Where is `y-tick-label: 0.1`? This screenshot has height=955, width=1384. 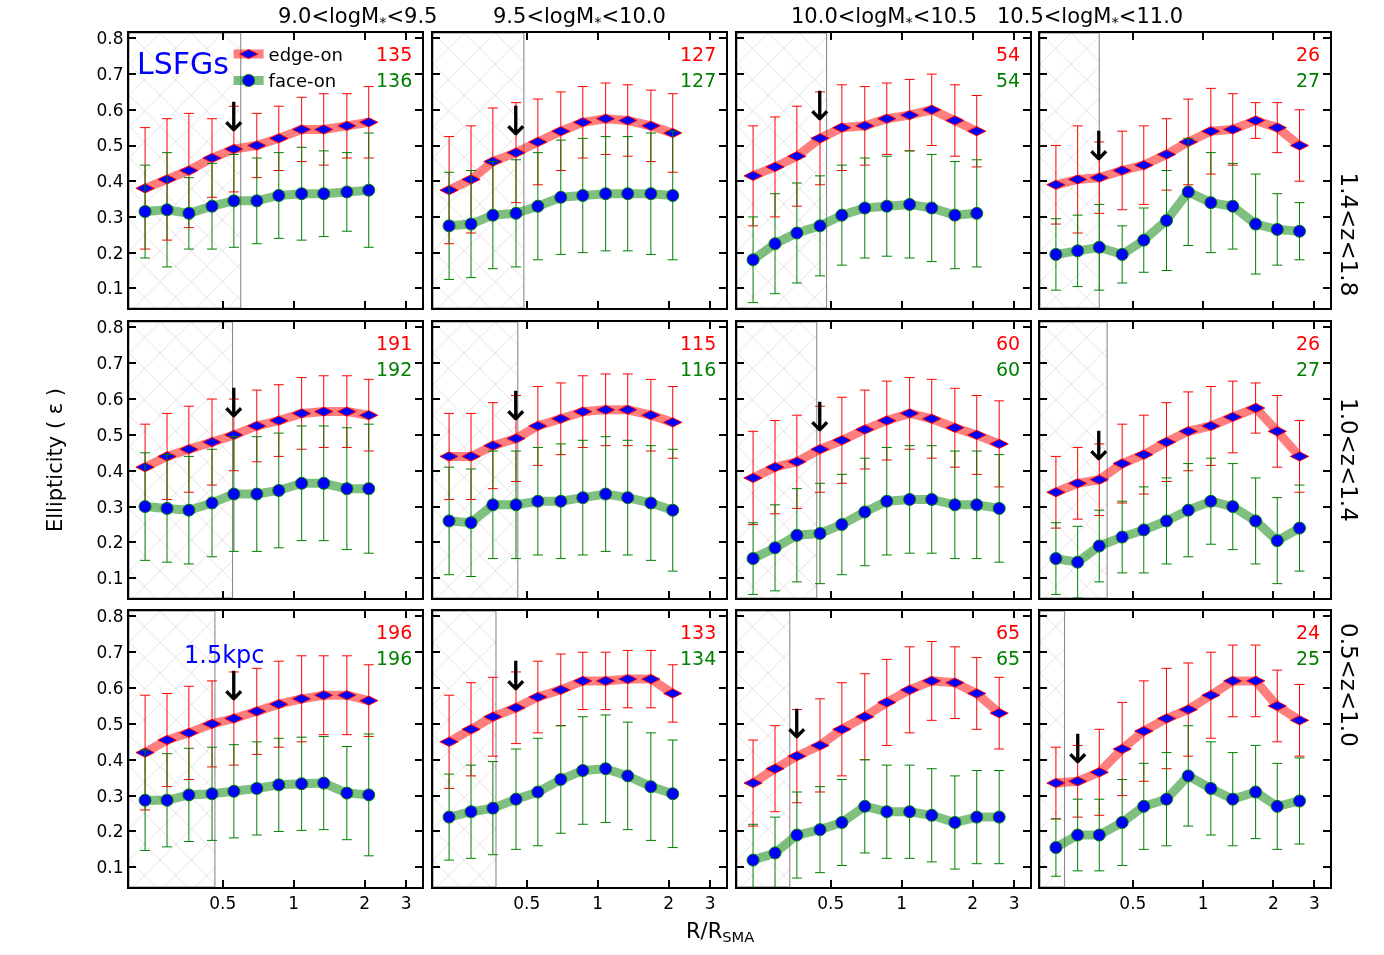 y-tick-label: 0.1 is located at coordinates (110, 867).